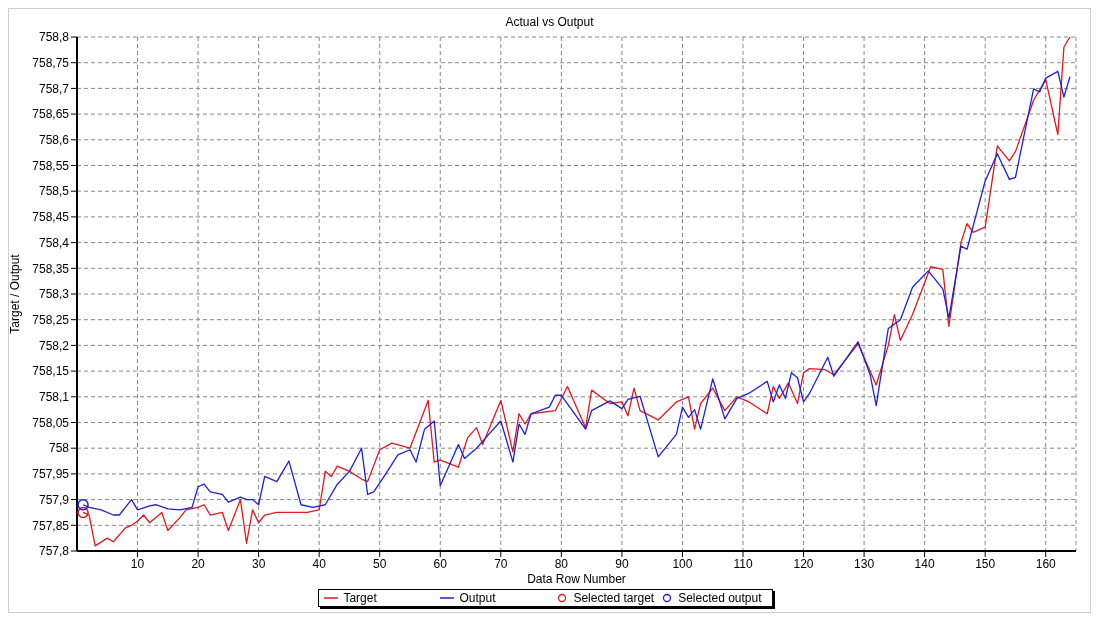 The height and width of the screenshot is (621, 1099). What do you see at coordinates (59, 448) in the screenshot?
I see `y-tick-label: 758` at bounding box center [59, 448].